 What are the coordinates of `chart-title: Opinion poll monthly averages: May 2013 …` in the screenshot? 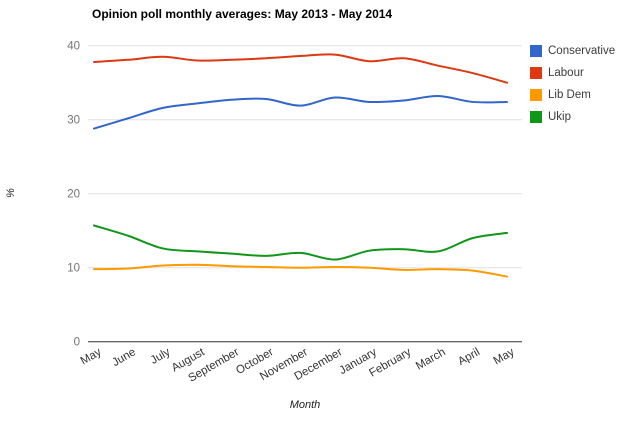 It's located at (242, 14).